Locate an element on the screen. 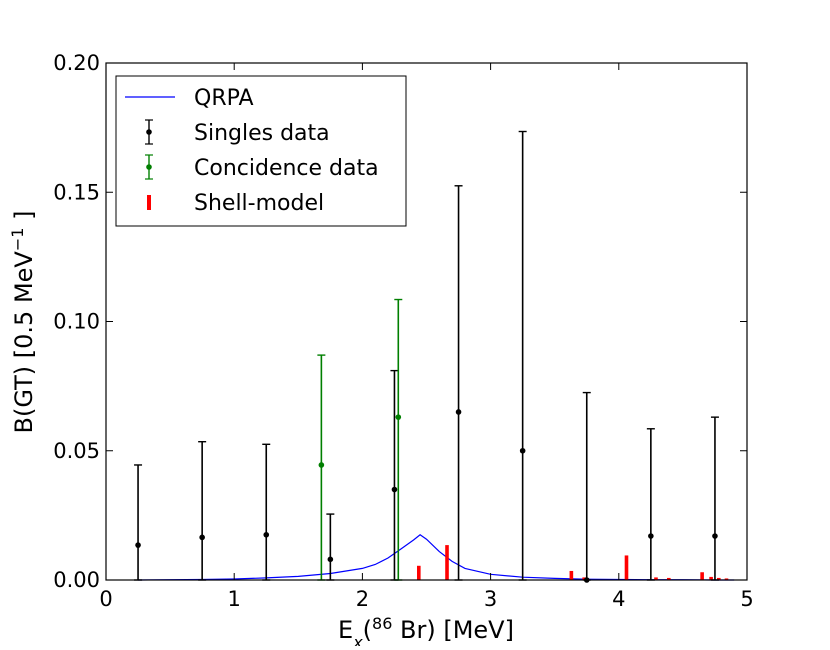 The height and width of the screenshot is (650, 830). x-tick-label: 0 is located at coordinates (105, 599).